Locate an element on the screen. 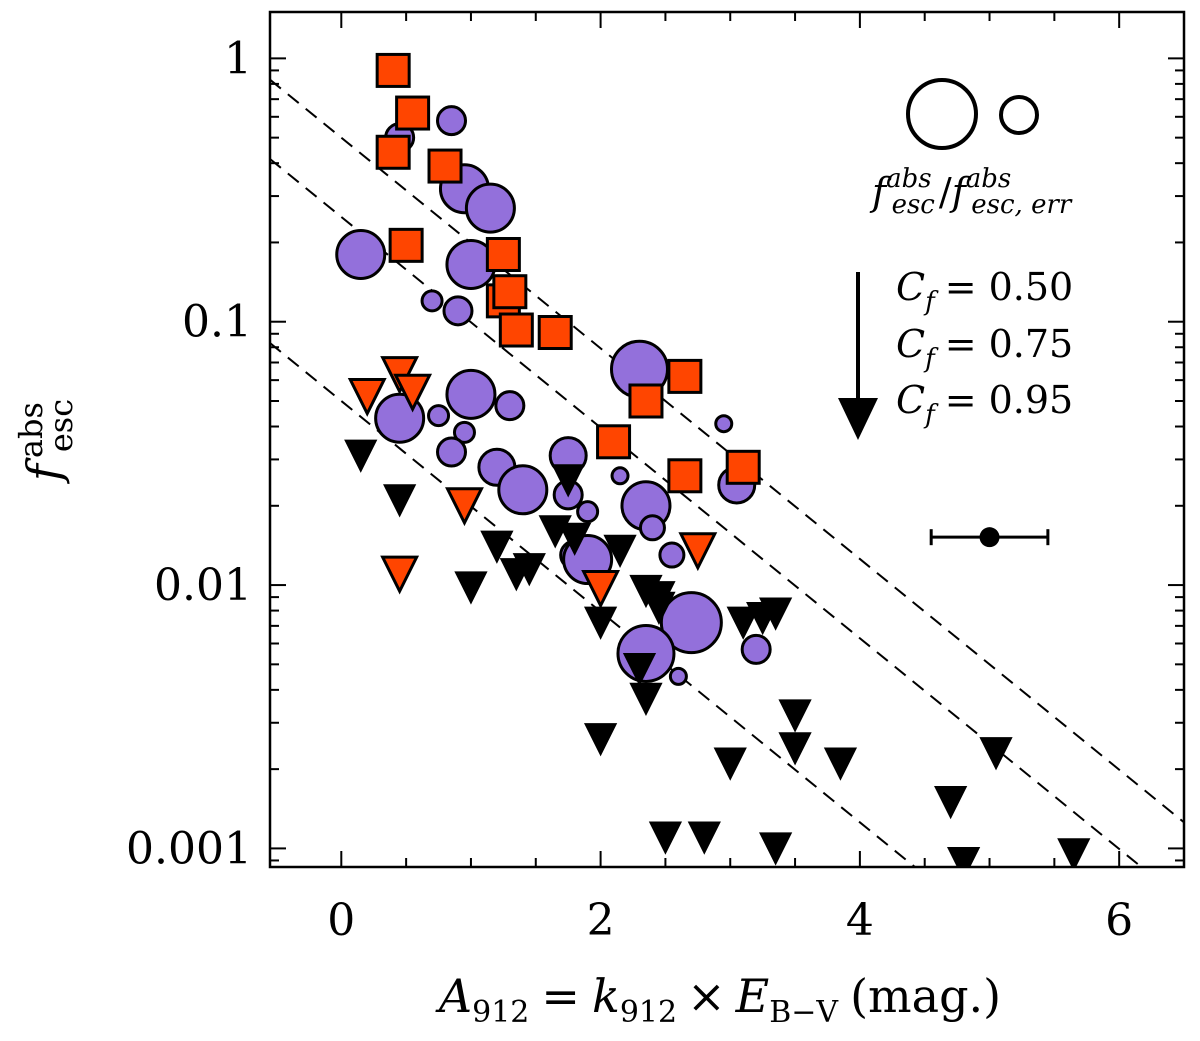 Image resolution: width=1200 pixels, height=1041 pixels. legend-small-circle is located at coordinates (1019, 115).